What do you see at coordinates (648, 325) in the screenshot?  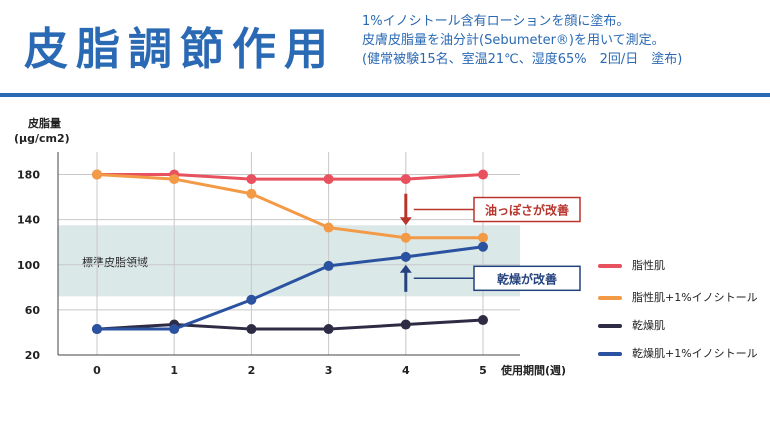 I see `legend-label-dry: 乾燥肌` at bounding box center [648, 325].